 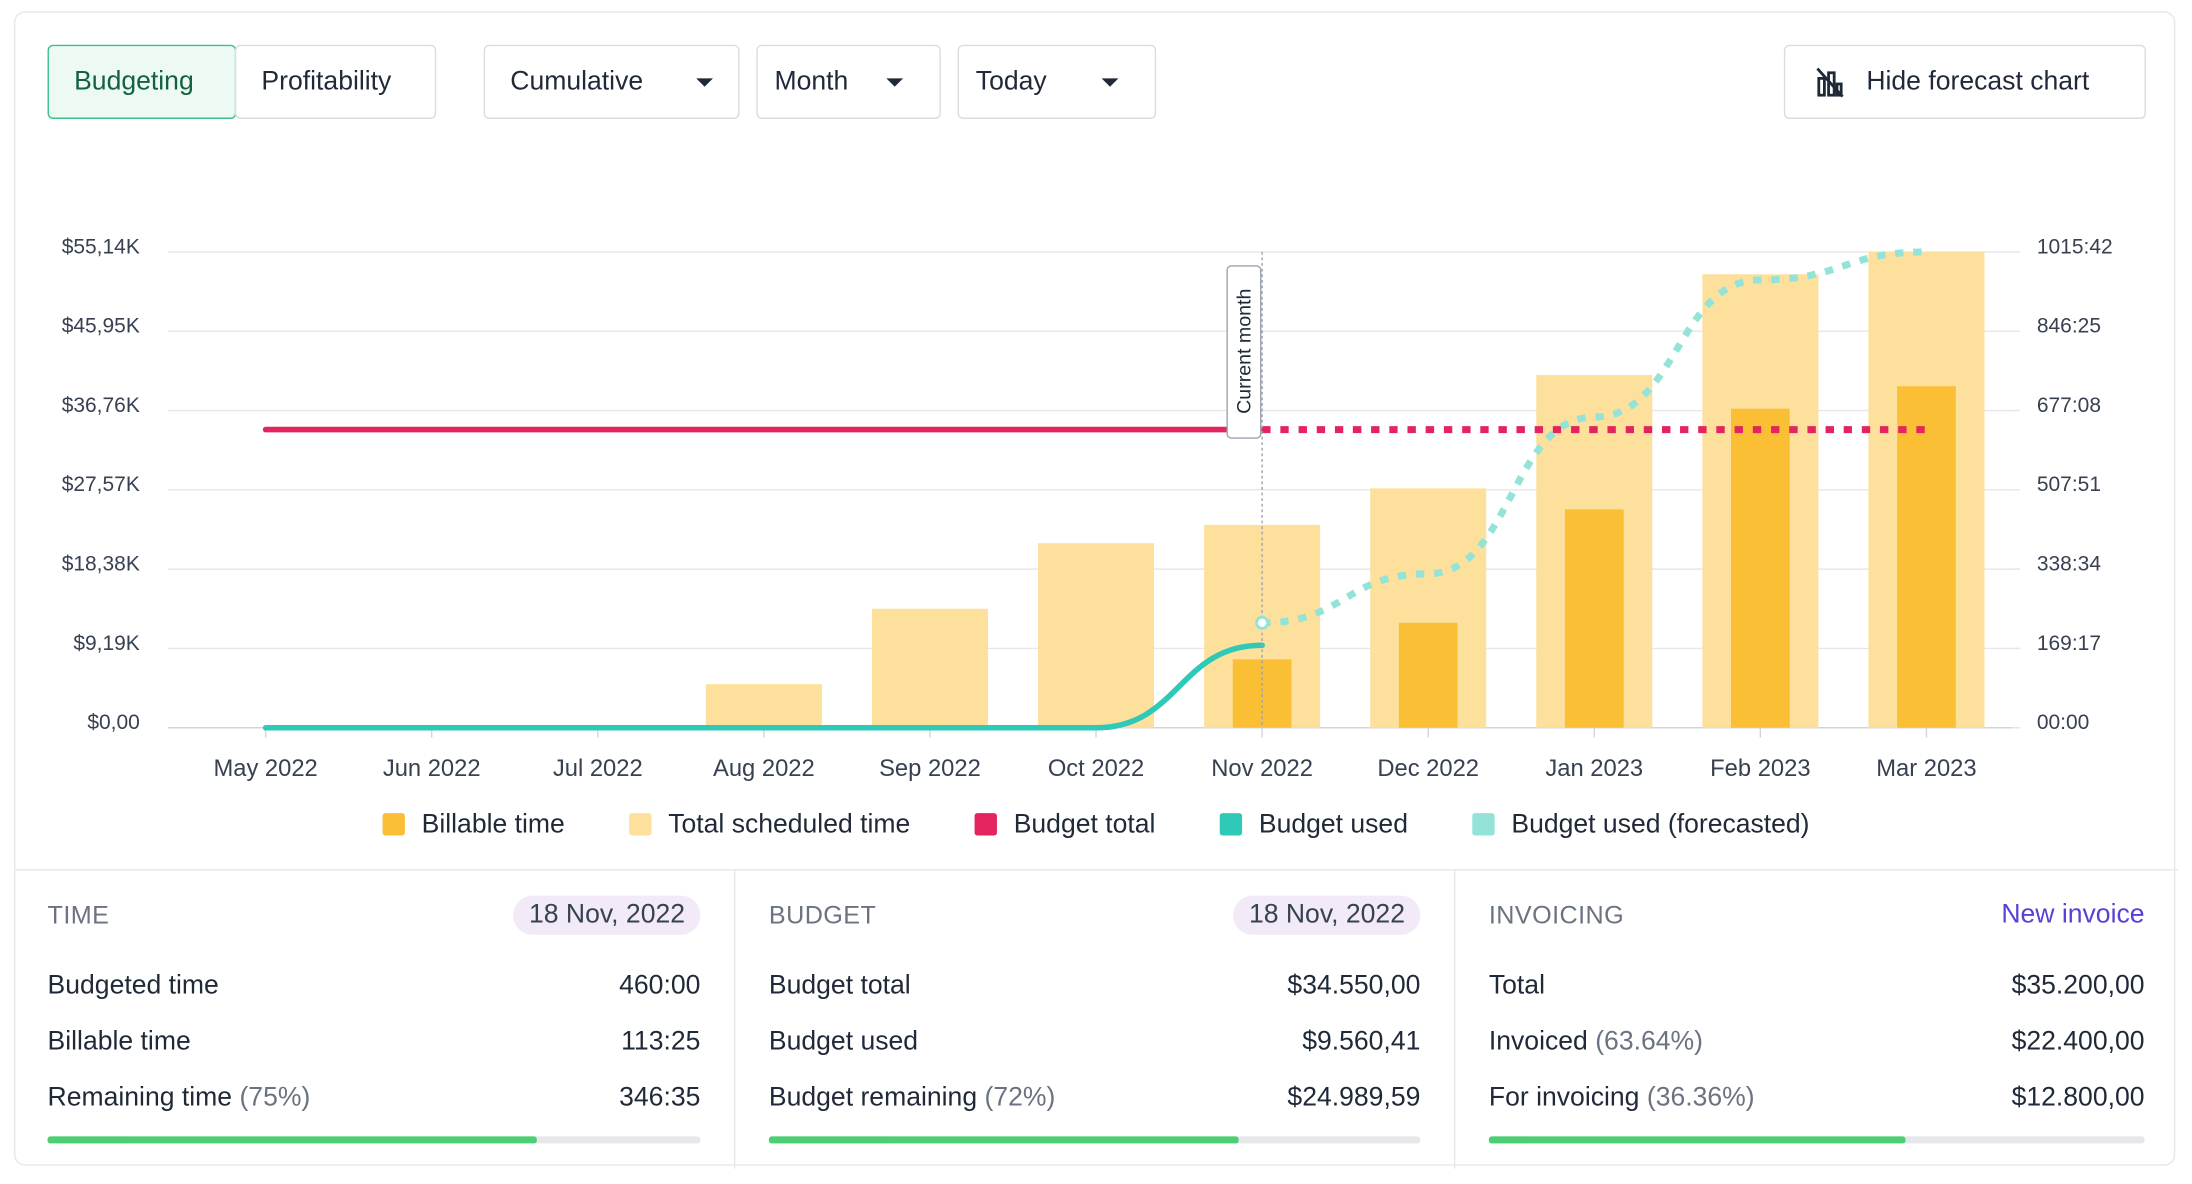 I want to click on row: Budgeted time 460:00, so click(x=374, y=986).